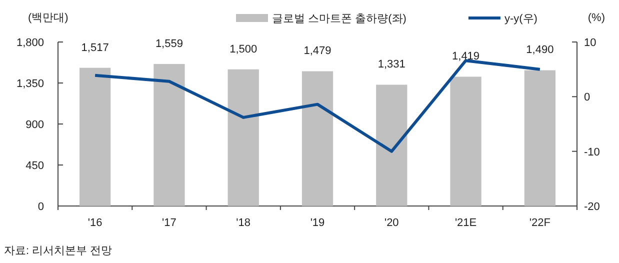  I want to click on legend-text: y-y(우), so click(521, 19).